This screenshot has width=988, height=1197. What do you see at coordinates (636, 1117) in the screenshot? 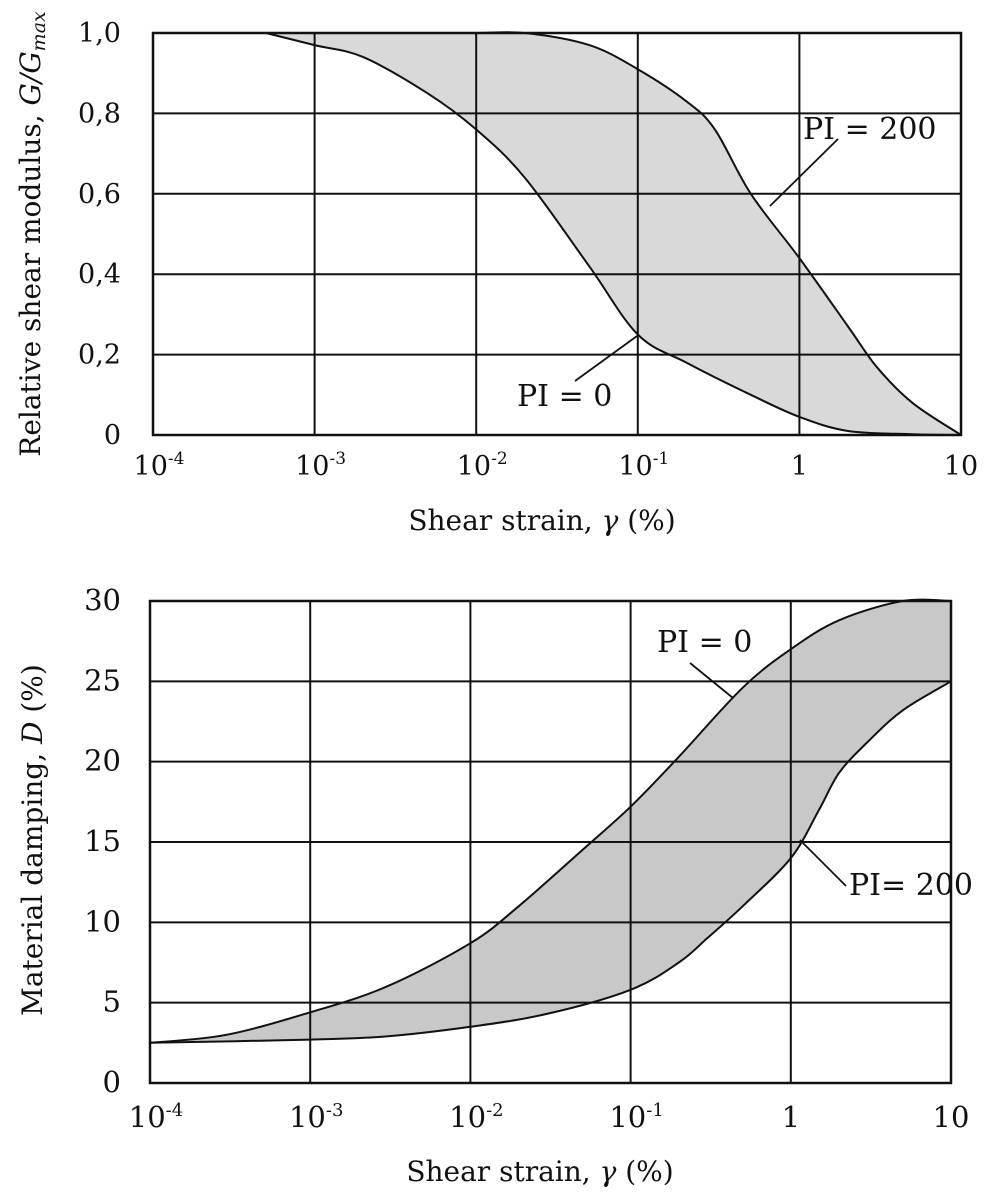
I see `damping-x-tick-label: 10⁻¹` at bounding box center [636, 1117].